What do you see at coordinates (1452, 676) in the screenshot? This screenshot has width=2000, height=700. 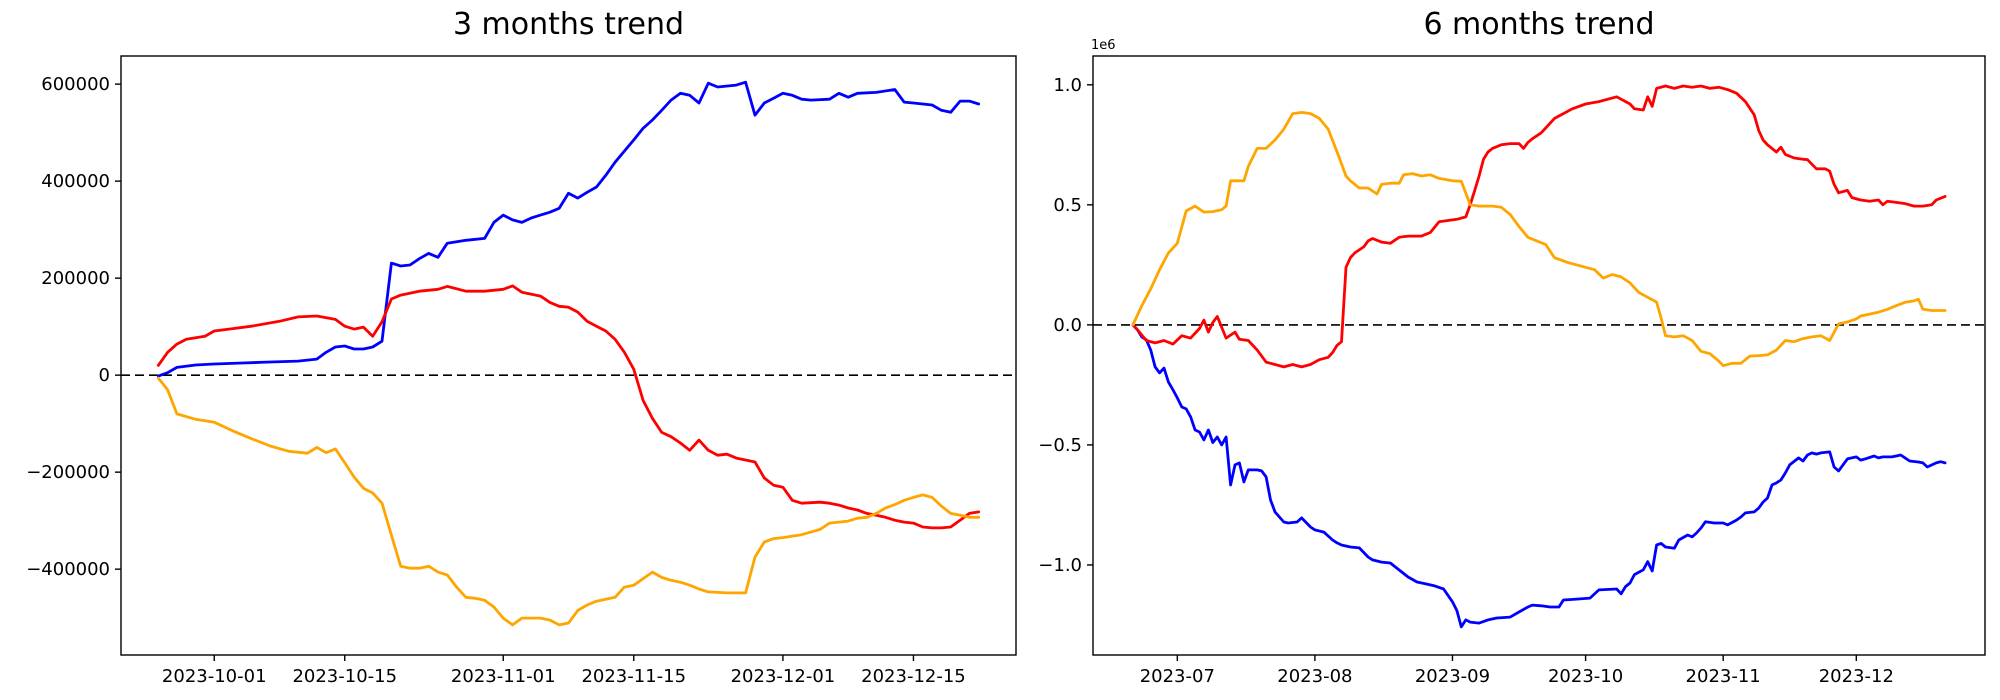 I see `x-tick-label: 2023-09` at bounding box center [1452, 676].